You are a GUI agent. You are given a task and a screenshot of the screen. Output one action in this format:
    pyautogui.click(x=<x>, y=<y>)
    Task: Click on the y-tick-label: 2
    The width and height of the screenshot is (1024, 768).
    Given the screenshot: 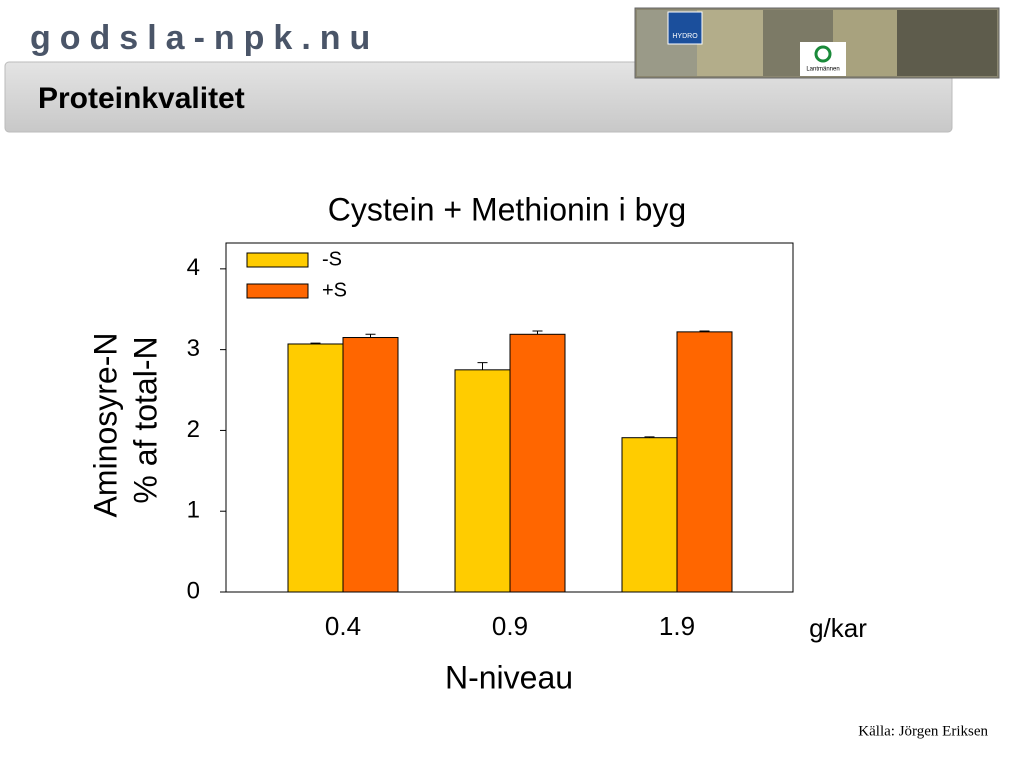 What is the action you would take?
    pyautogui.click(x=193, y=429)
    